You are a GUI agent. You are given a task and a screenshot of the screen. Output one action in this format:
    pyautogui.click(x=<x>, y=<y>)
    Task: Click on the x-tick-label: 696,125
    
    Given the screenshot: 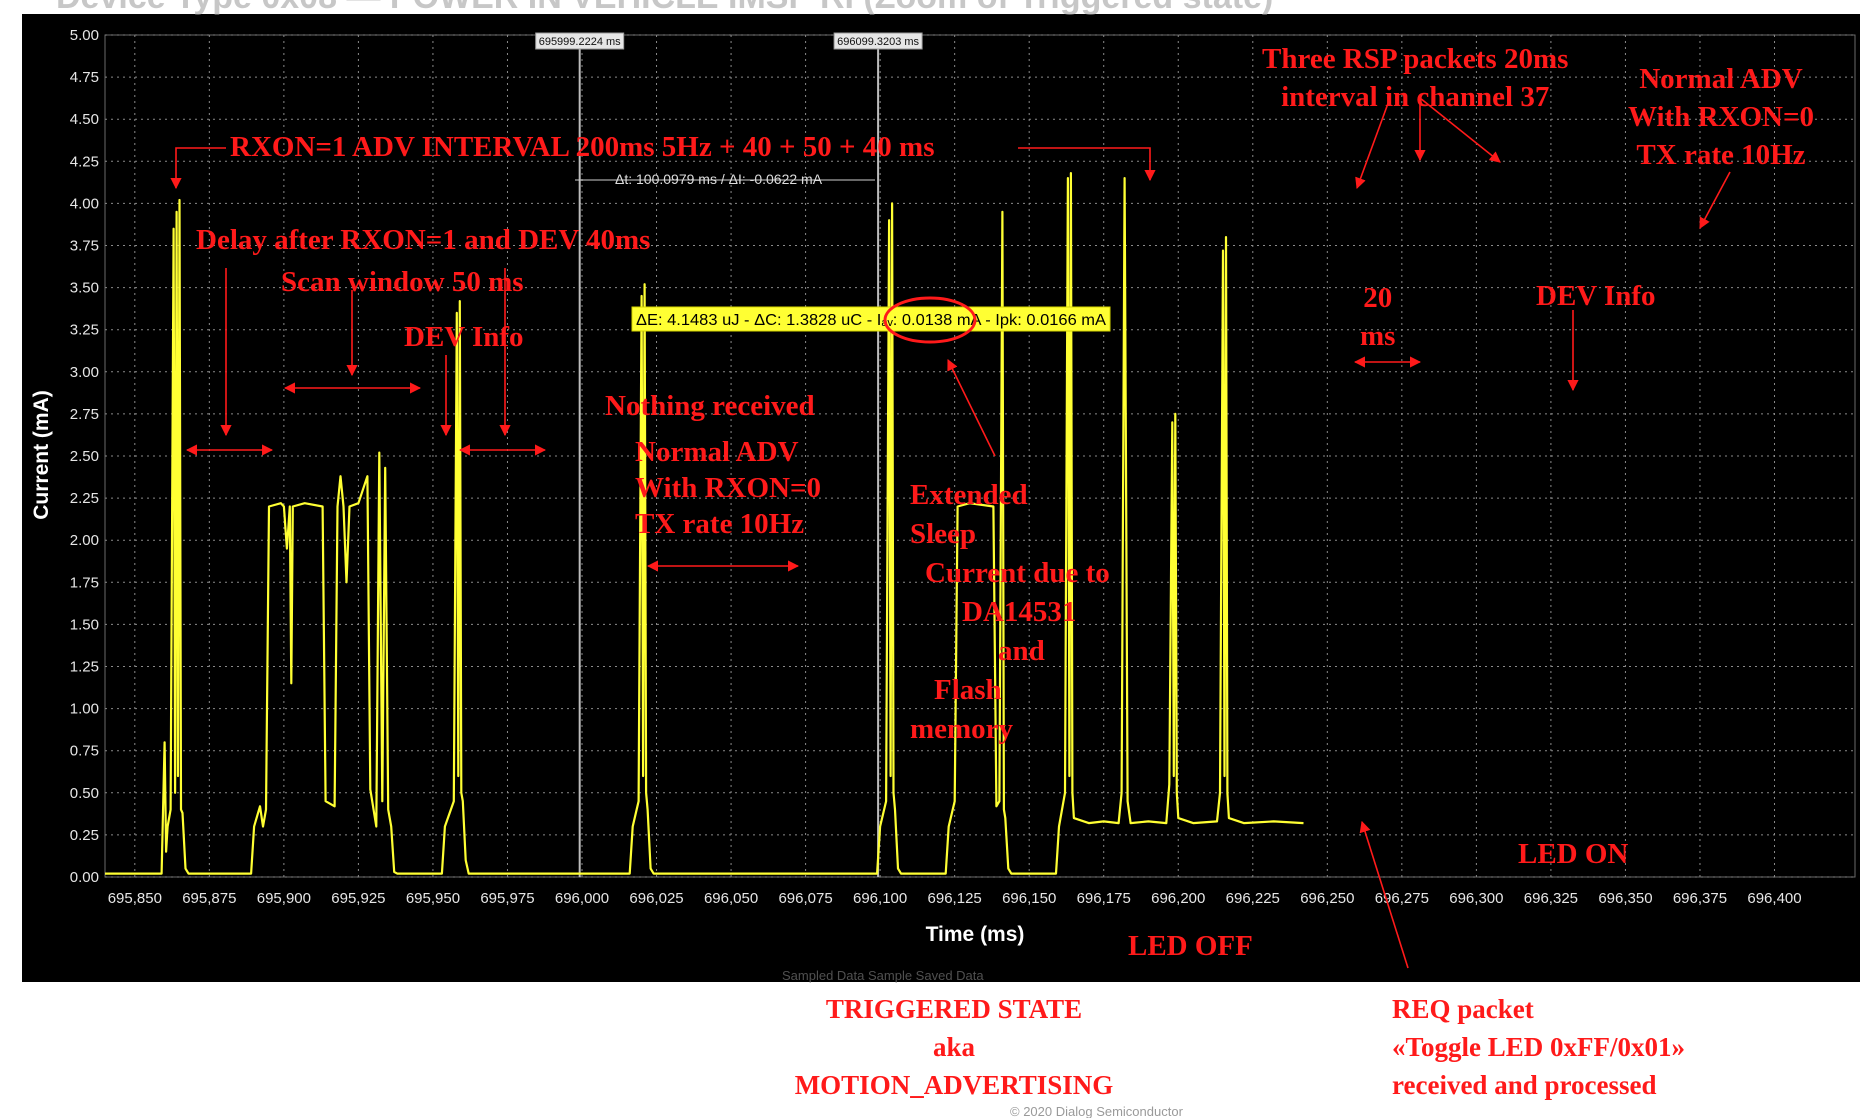 What is the action you would take?
    pyautogui.click(x=955, y=898)
    